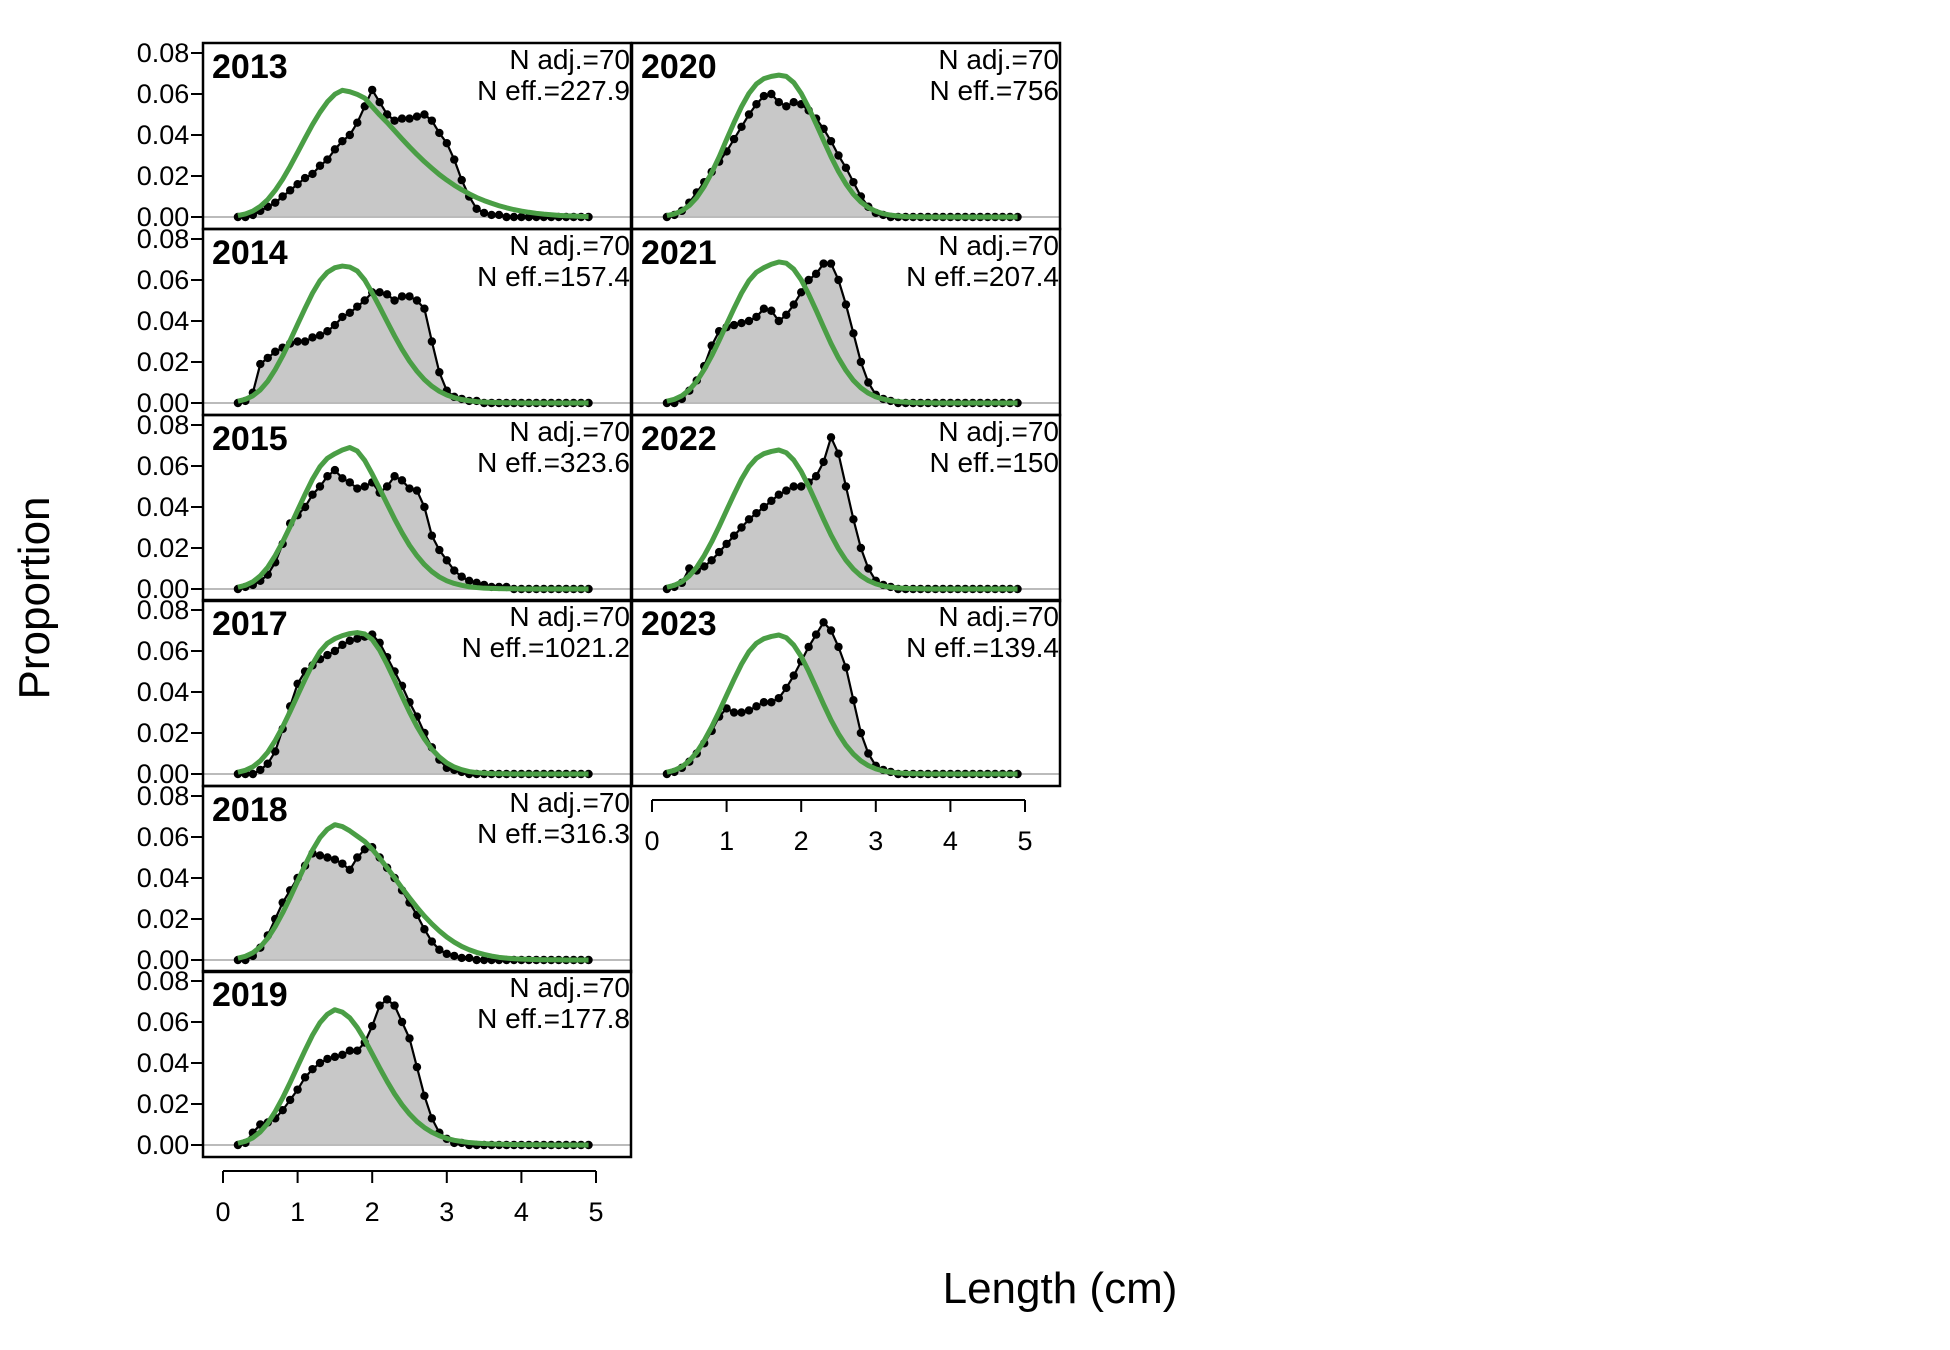  Describe the element at coordinates (163, 796) in the screenshot. I see `y-tick-label: 0.08` at that location.